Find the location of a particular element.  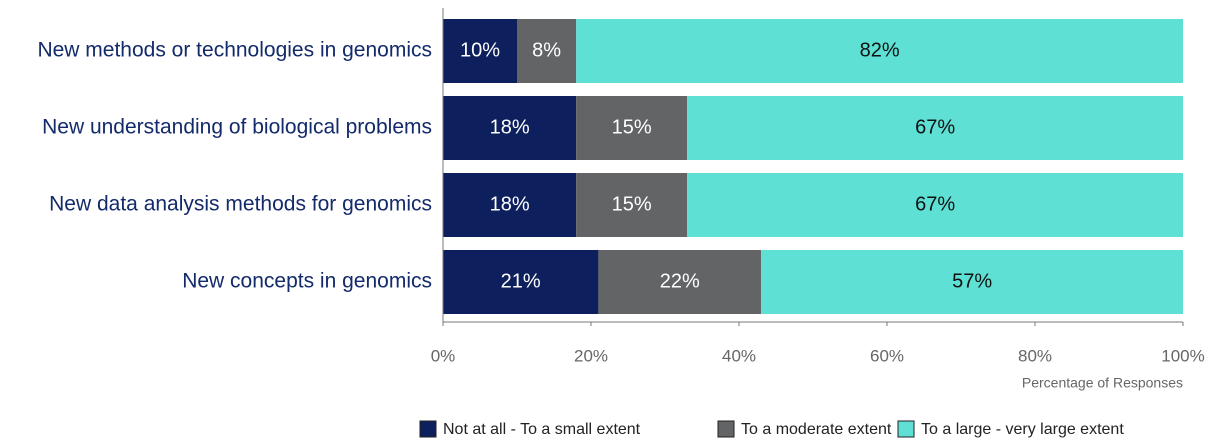

value-label: 10% is located at coordinates (480, 50).